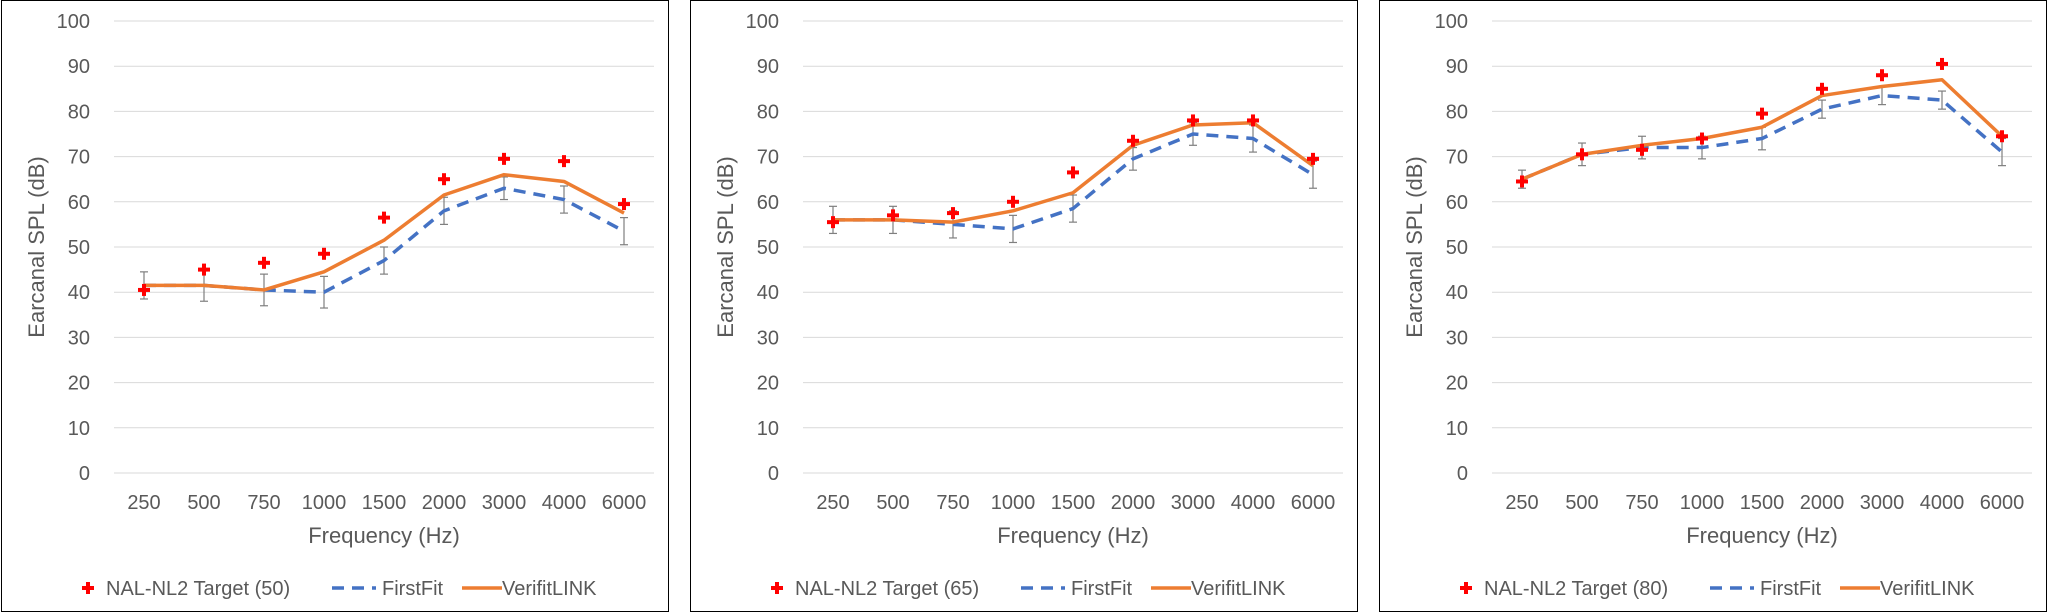 The image size is (2048, 614). What do you see at coordinates (1028, 589) in the screenshot?
I see `legend: NAL-NL2 Target (65) FirstFit VerifitLINK` at bounding box center [1028, 589].